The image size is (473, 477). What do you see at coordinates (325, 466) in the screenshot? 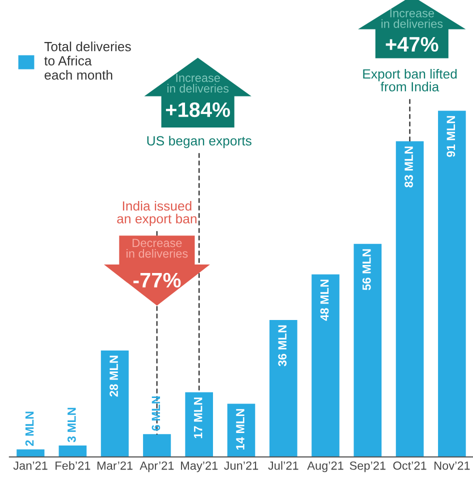
I see `x-tick-label: Aug’21` at bounding box center [325, 466].